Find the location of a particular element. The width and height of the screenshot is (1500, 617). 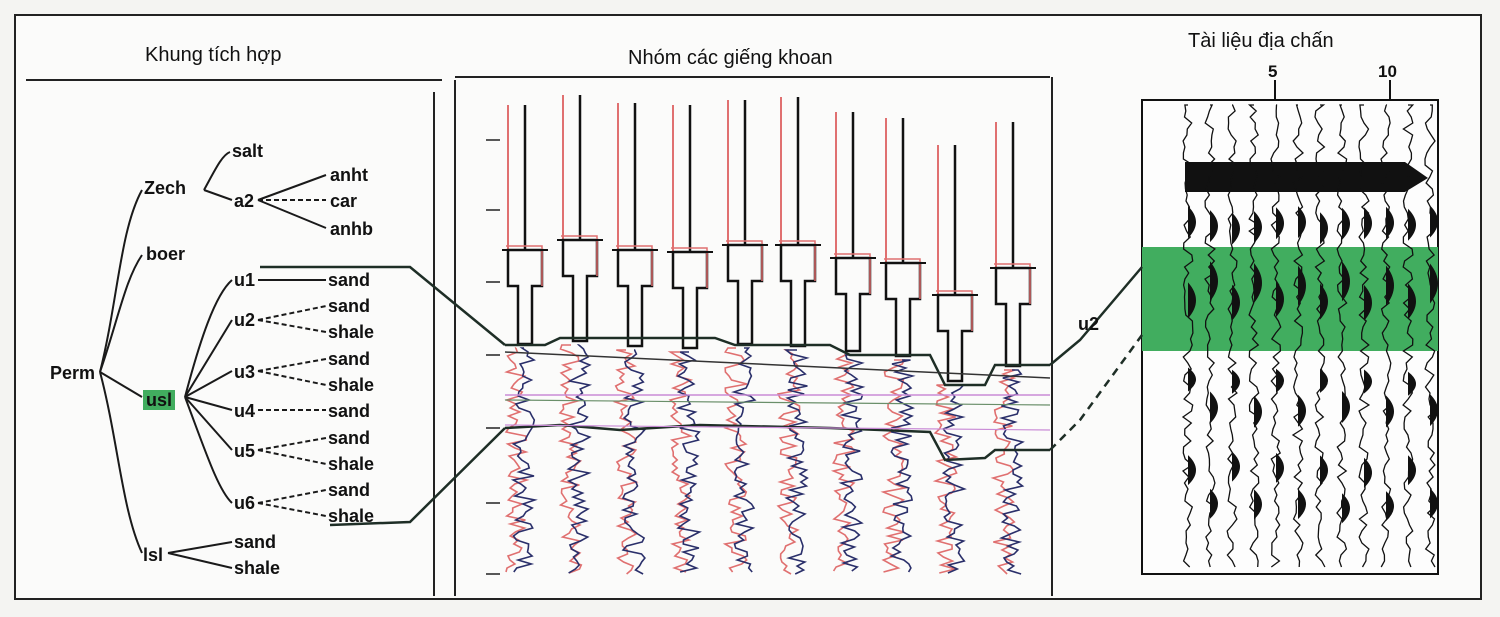

node-u6-shale: shale is located at coordinates (351, 516).